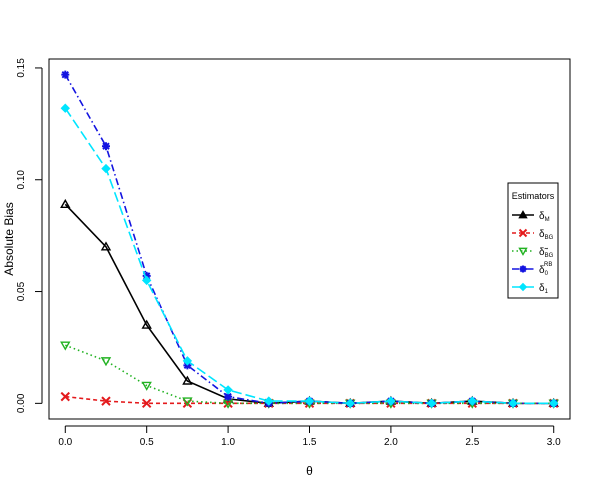 This screenshot has width=595, height=498. Describe the element at coordinates (554, 442) in the screenshot. I see `x-tick-label: 3.0` at that location.